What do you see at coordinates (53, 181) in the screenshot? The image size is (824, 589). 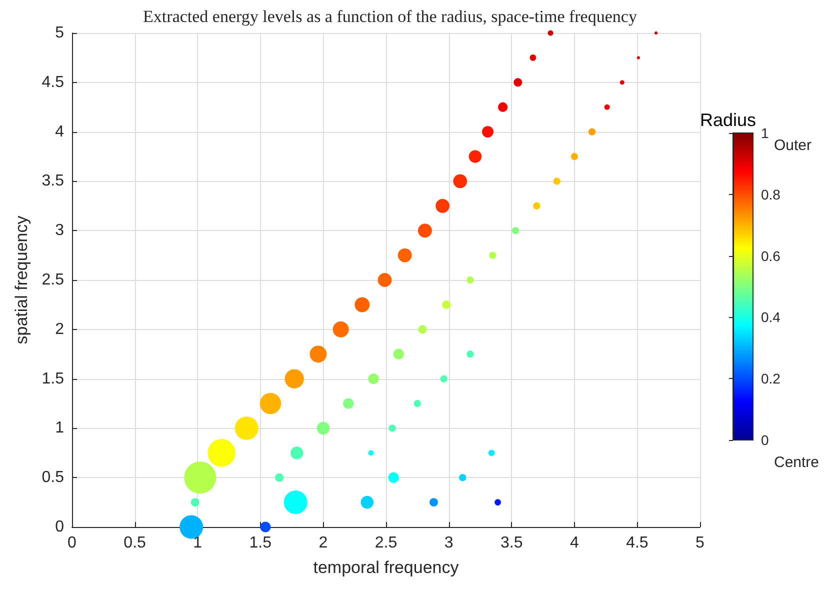 I see `y-tick-label: 3.5` at bounding box center [53, 181].